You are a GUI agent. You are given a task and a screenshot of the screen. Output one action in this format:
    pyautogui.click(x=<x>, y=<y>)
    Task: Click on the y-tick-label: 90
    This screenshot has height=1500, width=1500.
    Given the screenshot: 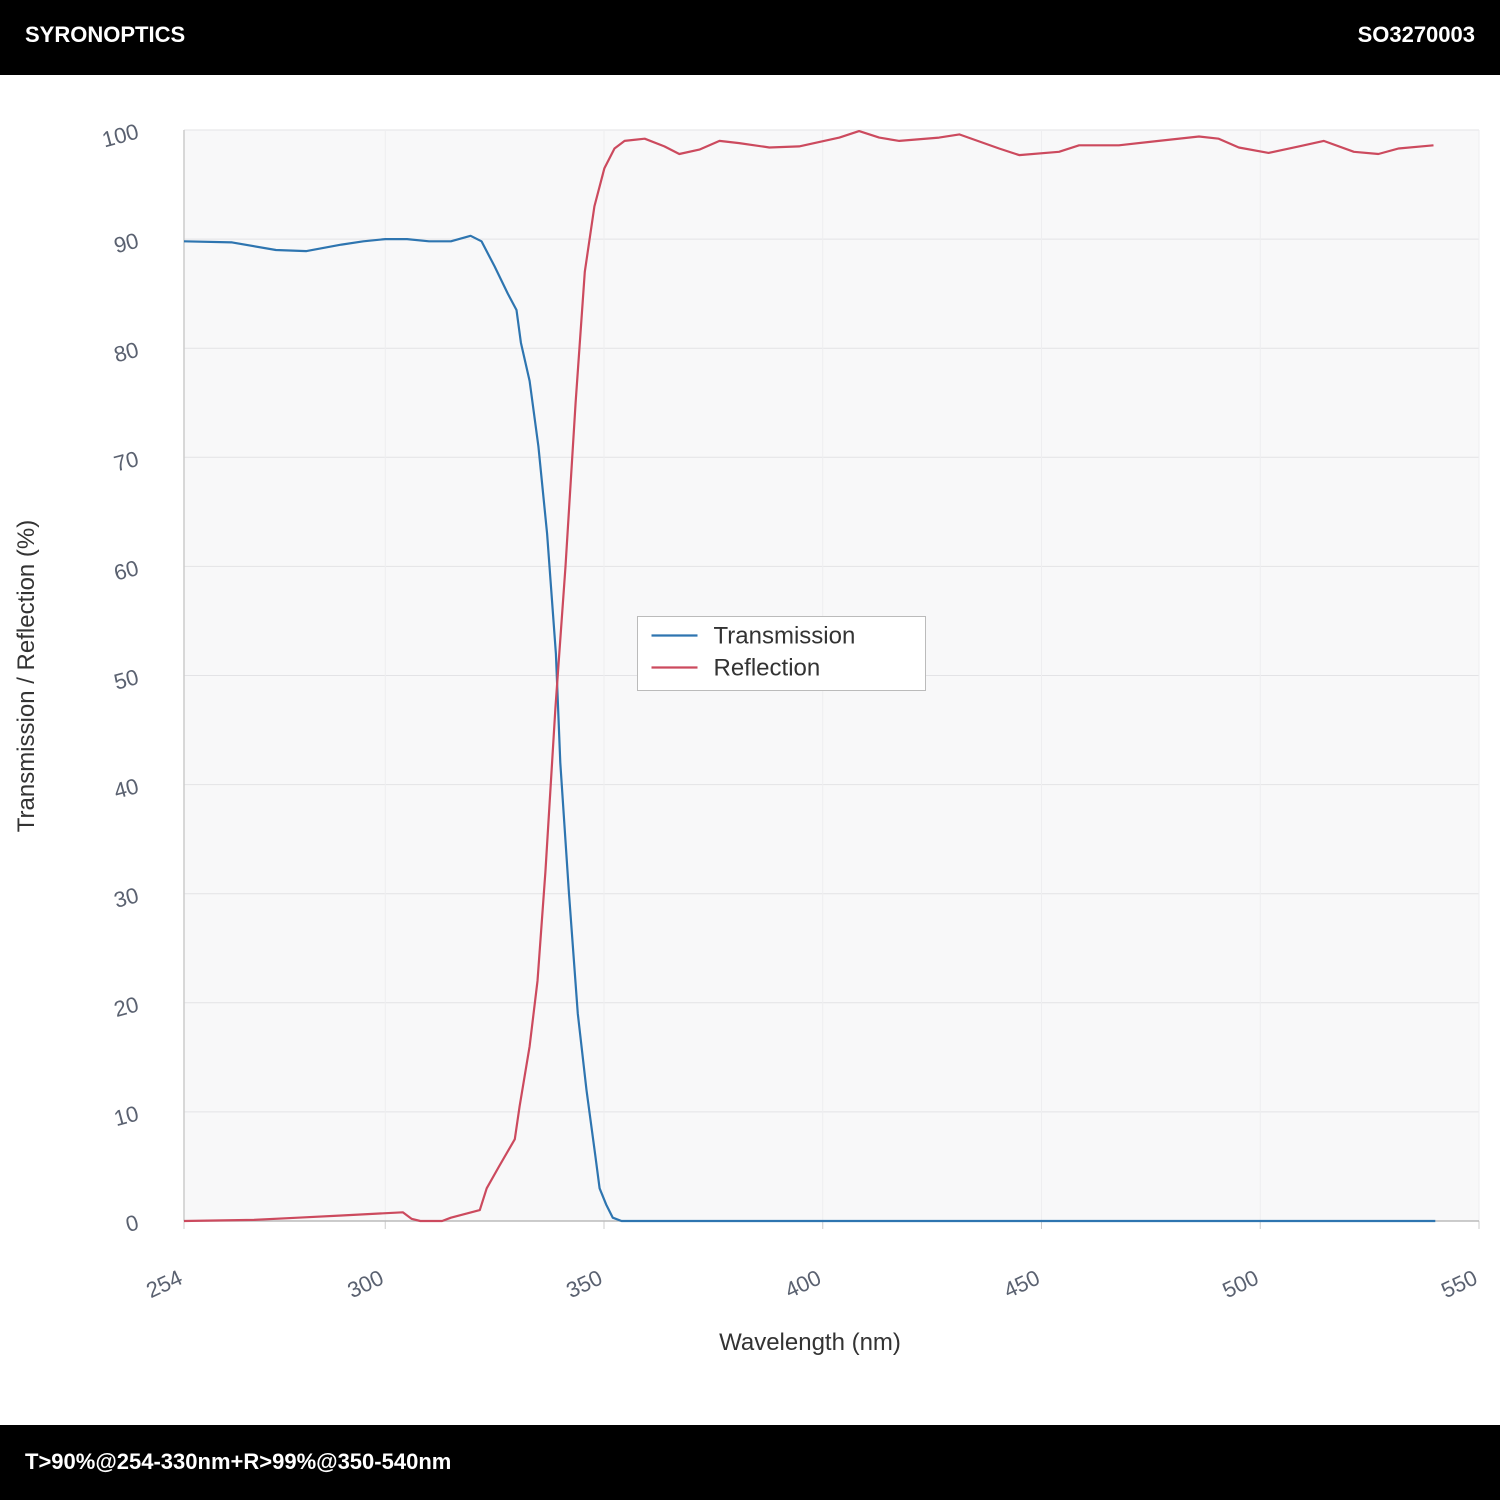 What is the action you would take?
    pyautogui.click(x=126, y=243)
    